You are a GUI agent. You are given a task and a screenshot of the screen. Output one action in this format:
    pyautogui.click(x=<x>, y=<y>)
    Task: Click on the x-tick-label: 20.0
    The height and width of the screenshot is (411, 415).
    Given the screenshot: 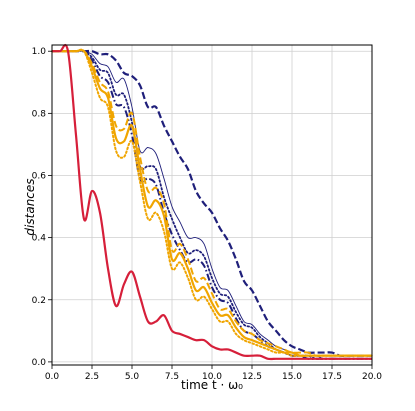 What is the action you would take?
    pyautogui.click(x=372, y=377)
    